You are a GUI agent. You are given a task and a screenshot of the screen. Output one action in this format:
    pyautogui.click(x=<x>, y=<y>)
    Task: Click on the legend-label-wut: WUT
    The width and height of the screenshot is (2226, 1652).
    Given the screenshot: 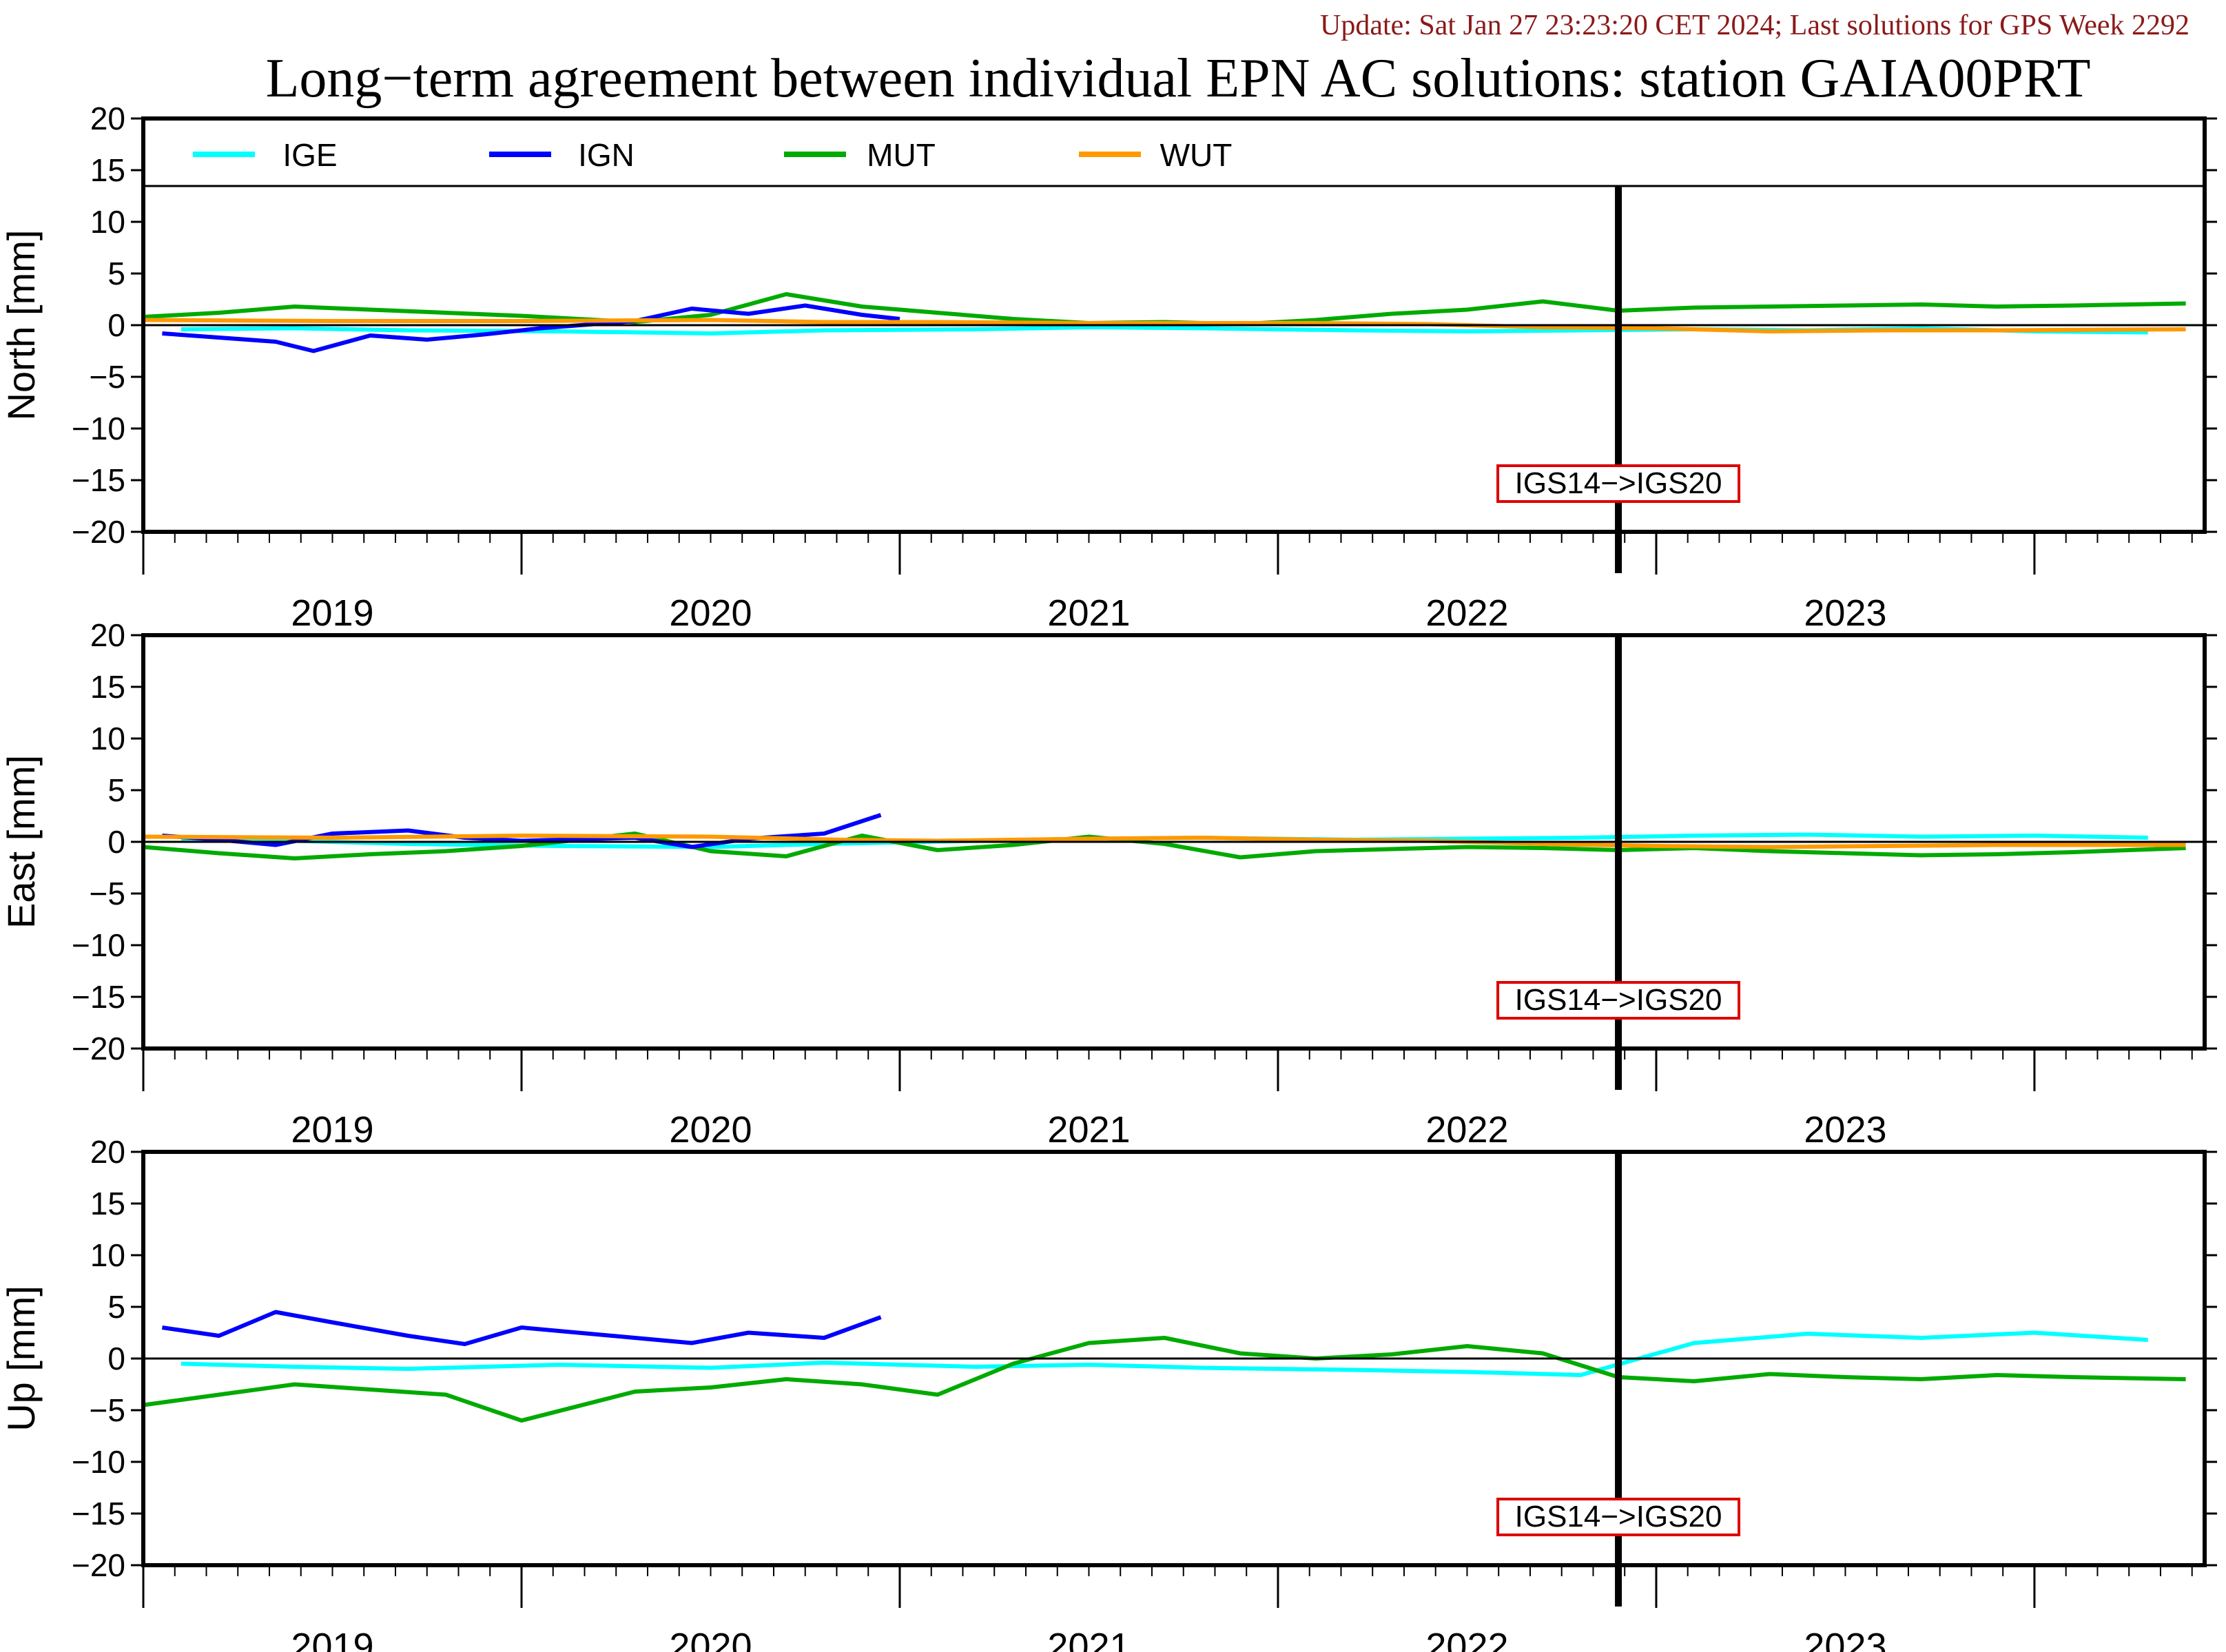 What is the action you would take?
    pyautogui.click(x=1196, y=155)
    